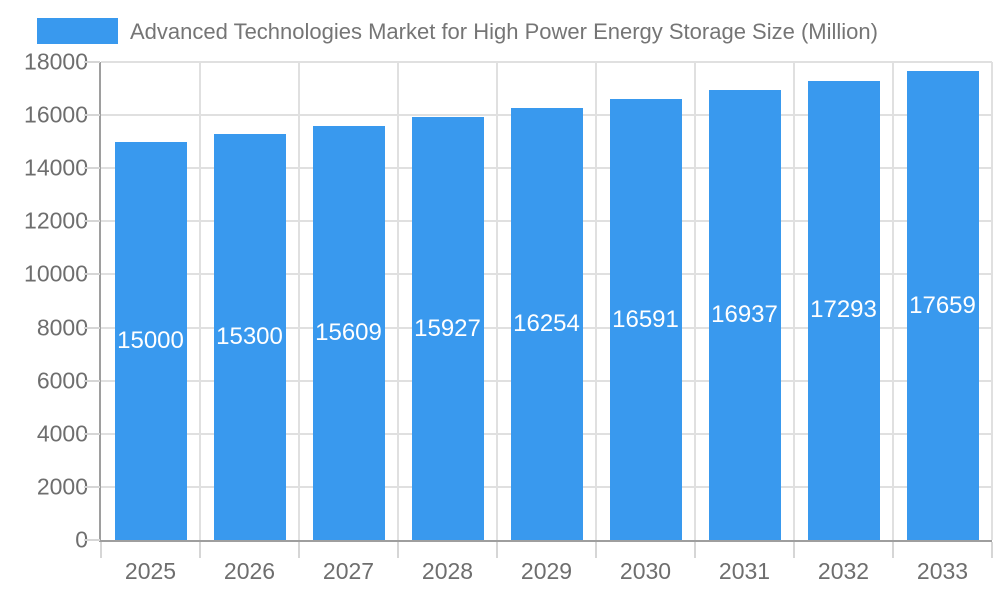 This screenshot has height=600, width=1000. What do you see at coordinates (348, 571) in the screenshot?
I see `x-axis-label: 2027` at bounding box center [348, 571].